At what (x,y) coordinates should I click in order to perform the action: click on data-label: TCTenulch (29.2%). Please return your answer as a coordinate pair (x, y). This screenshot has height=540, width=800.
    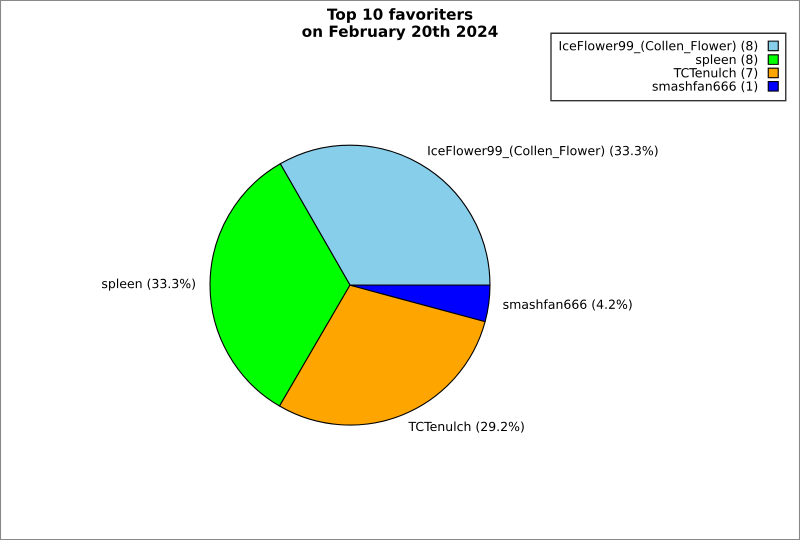
    Looking at the image, I should click on (466, 427).